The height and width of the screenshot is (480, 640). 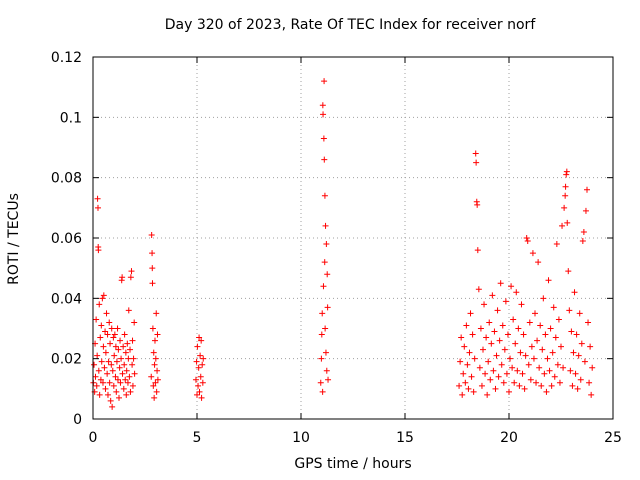 I want to click on y-tick-label: 0.12, so click(x=66, y=58).